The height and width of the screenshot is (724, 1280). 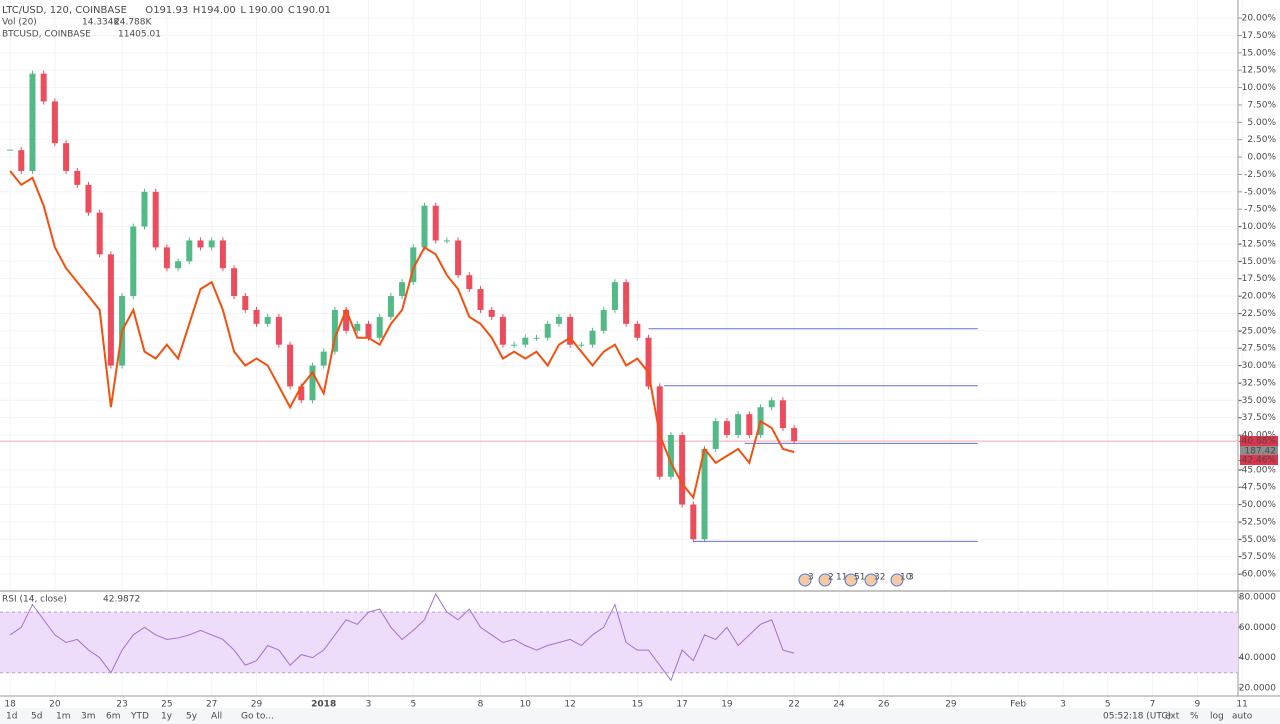 What do you see at coordinates (526, 705) in the screenshot?
I see `x-tick-label: 10` at bounding box center [526, 705].